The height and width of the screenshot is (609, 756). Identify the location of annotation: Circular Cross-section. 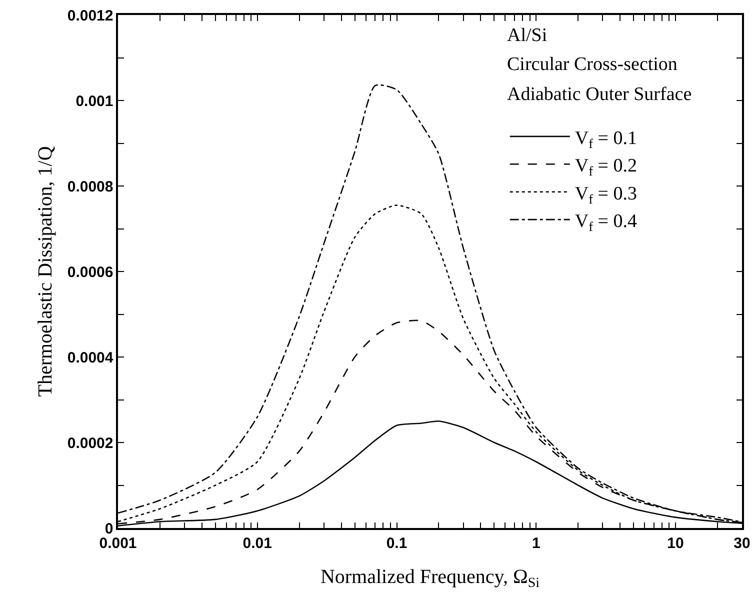
(592, 64).